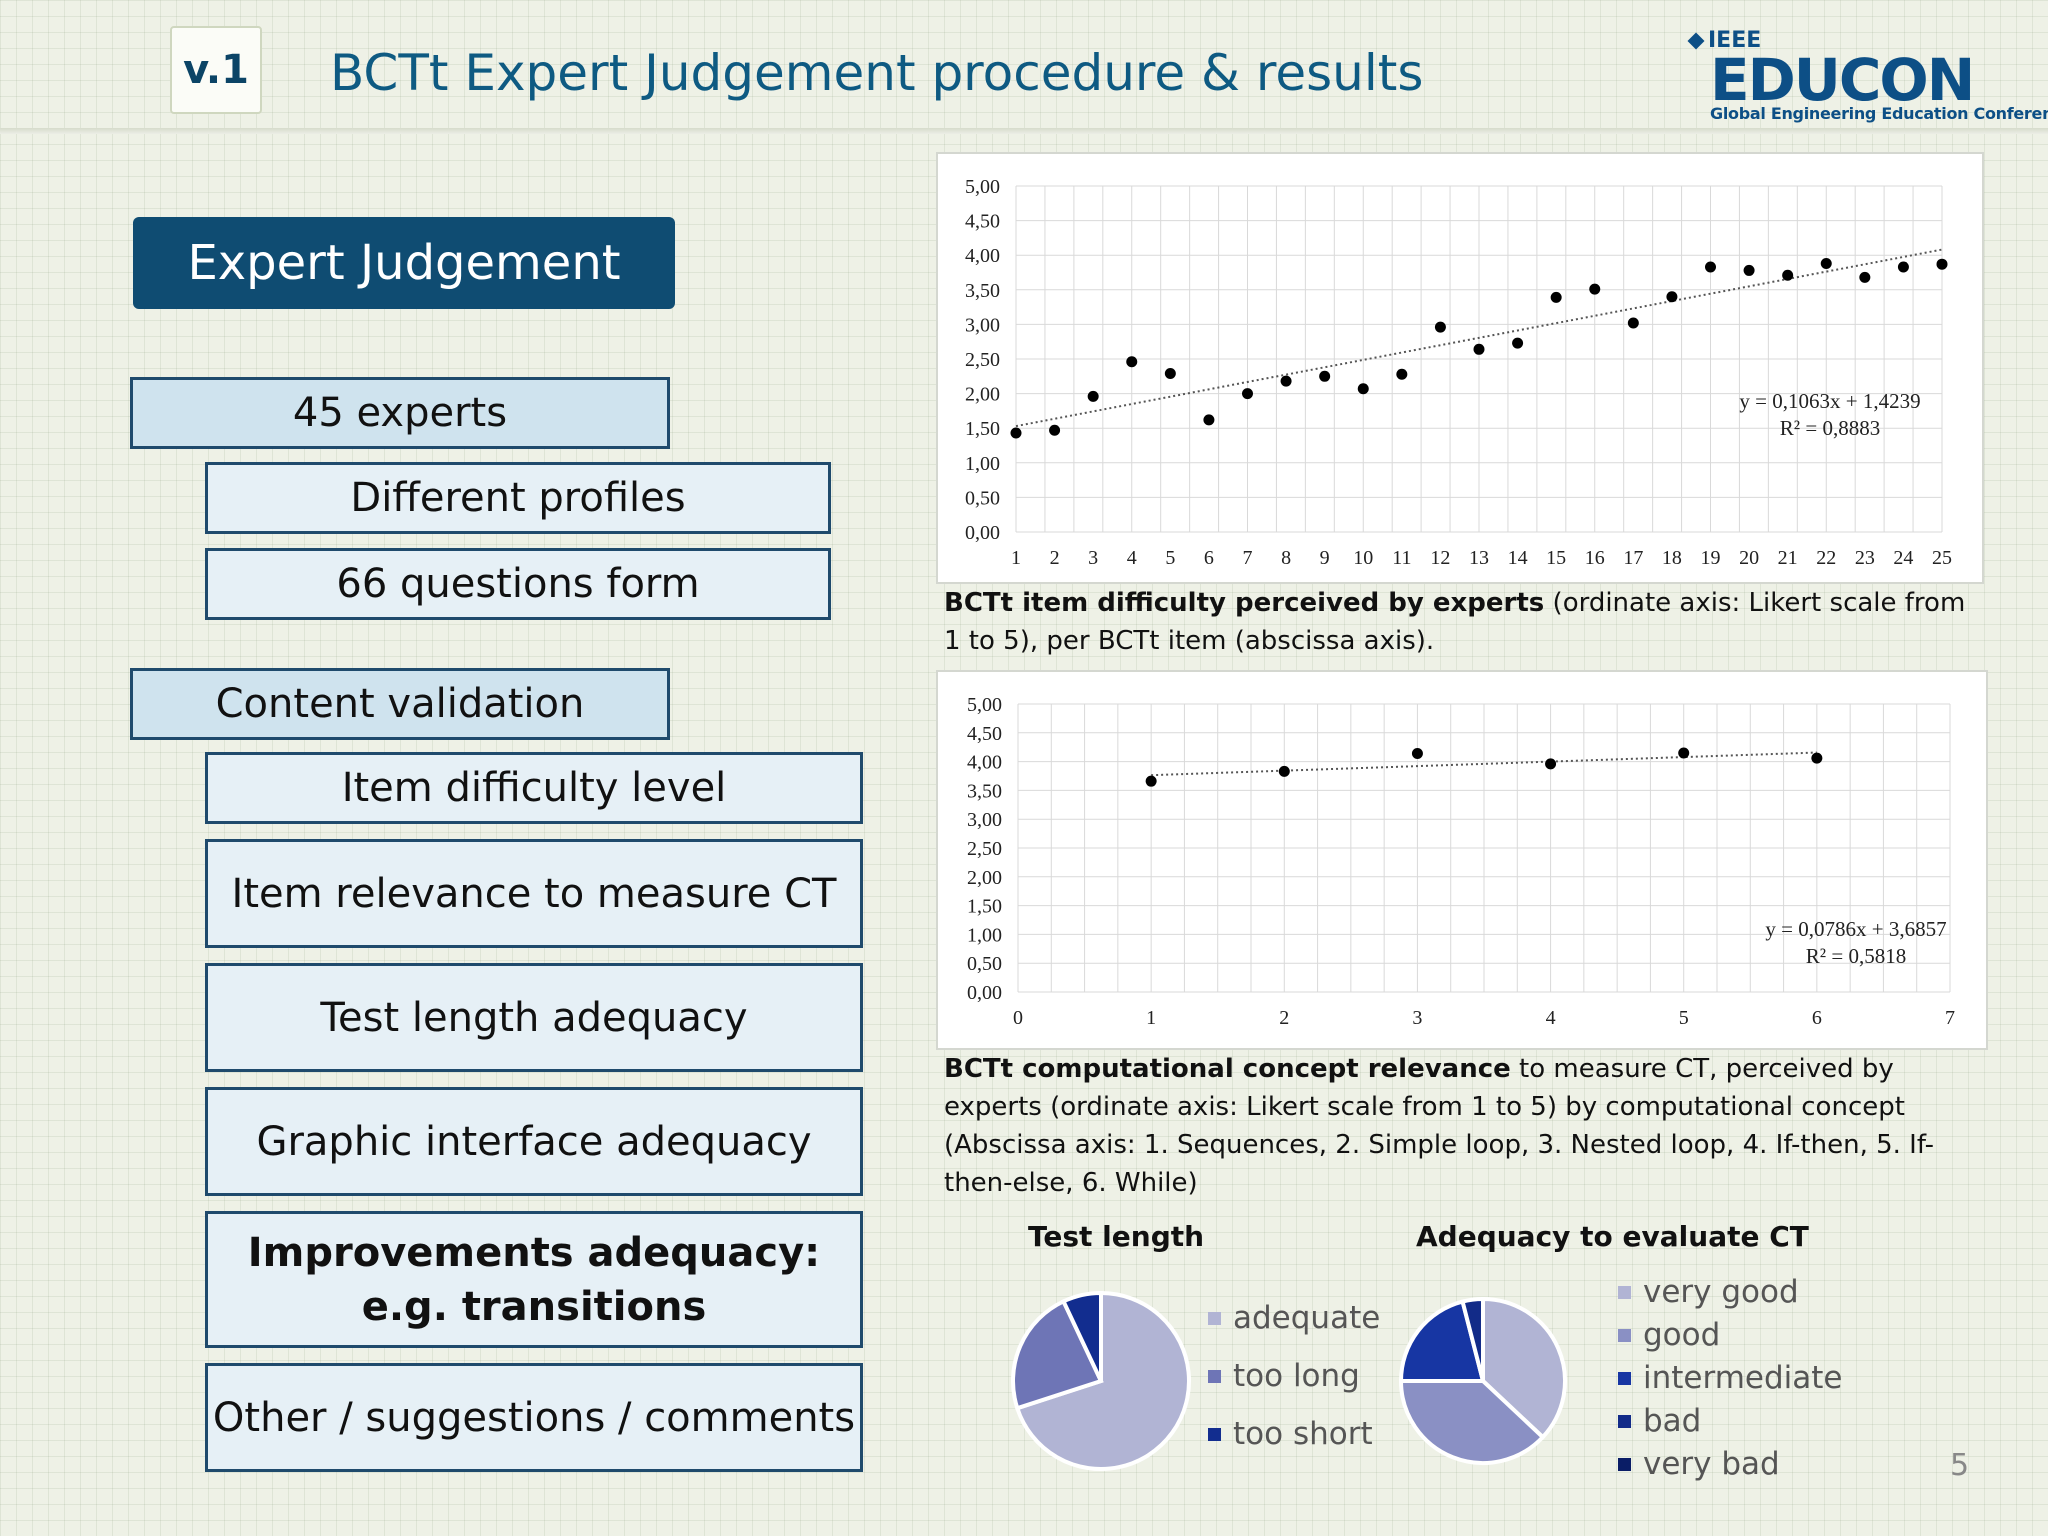 The width and height of the screenshot is (2048, 1536). What do you see at coordinates (984, 734) in the screenshot?
I see `y-tick-label: 4,50` at bounding box center [984, 734].